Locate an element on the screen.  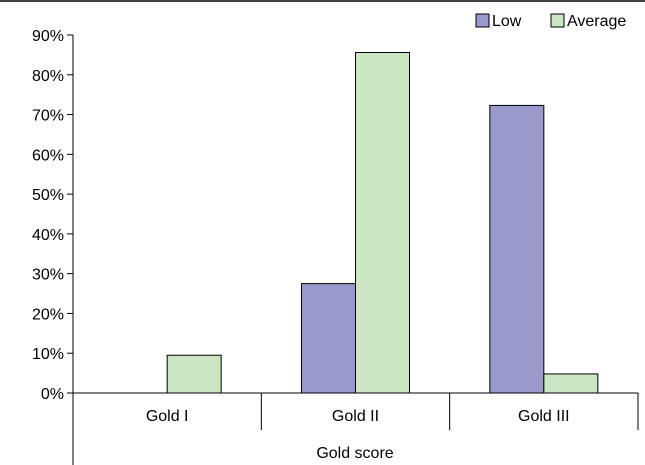
y-tick-label: 30% is located at coordinates (48, 275).